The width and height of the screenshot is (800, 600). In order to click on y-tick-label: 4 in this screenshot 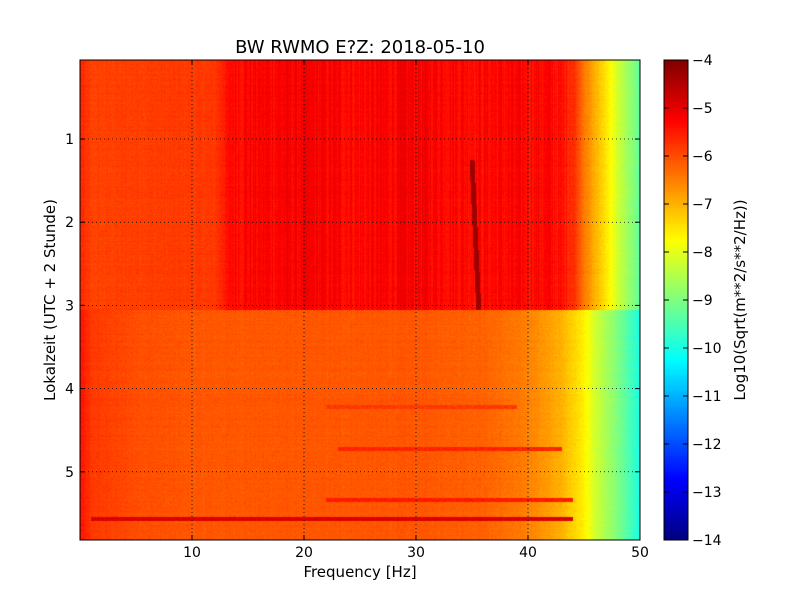, I will do `click(69, 390)`.